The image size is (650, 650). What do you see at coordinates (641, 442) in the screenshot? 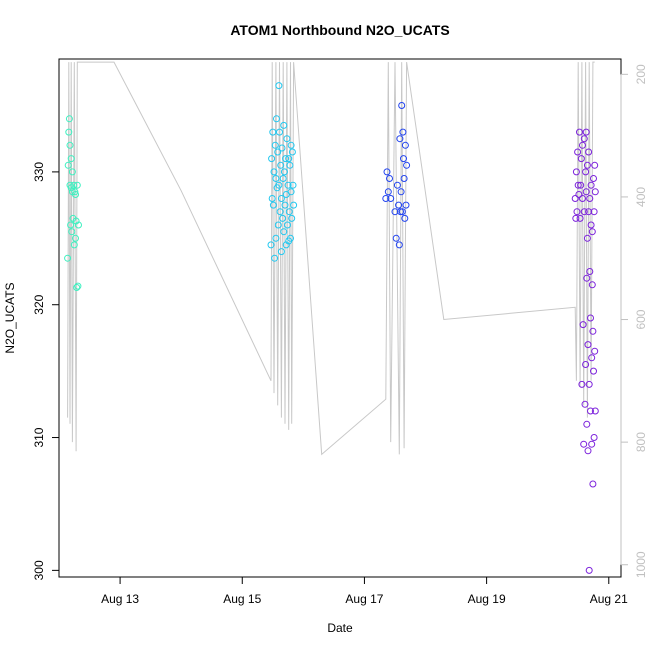
I see `right-tick-label-4: 800` at bounding box center [641, 442].